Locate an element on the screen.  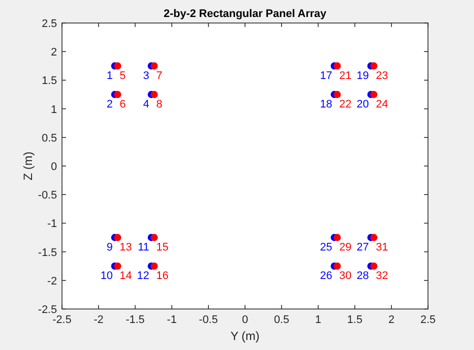
annotation: 8 is located at coordinates (159, 104).